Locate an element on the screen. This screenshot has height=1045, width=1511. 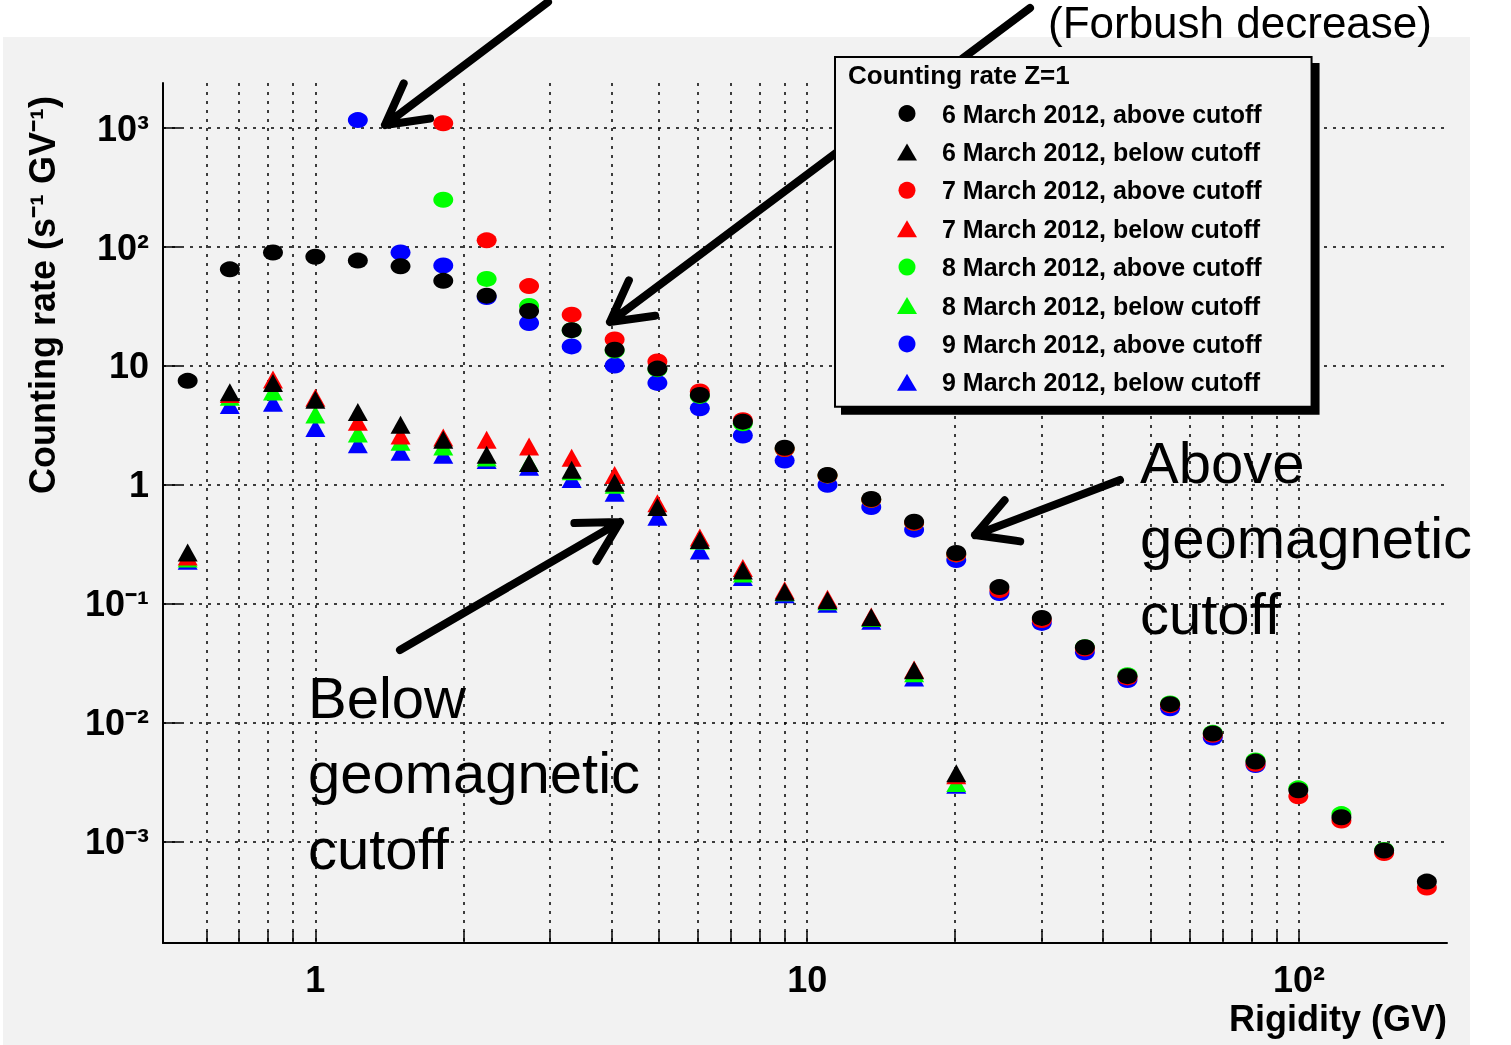
legend-label: 7 March 2012, below cutoff is located at coordinates (1101, 228).